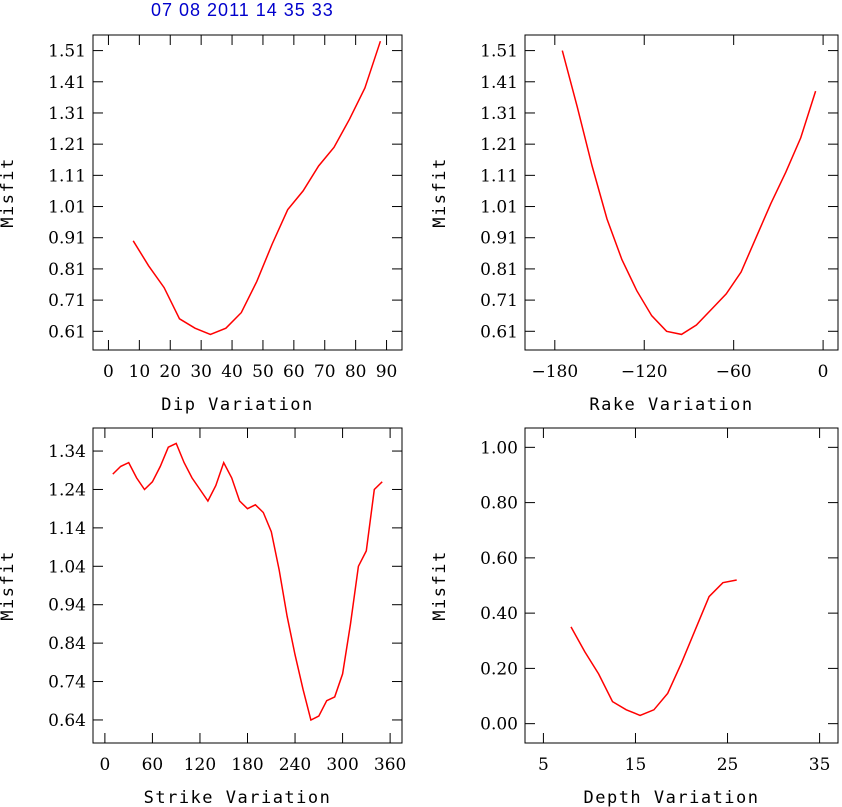  I want to click on strike-misfit-line, so click(247, 582).